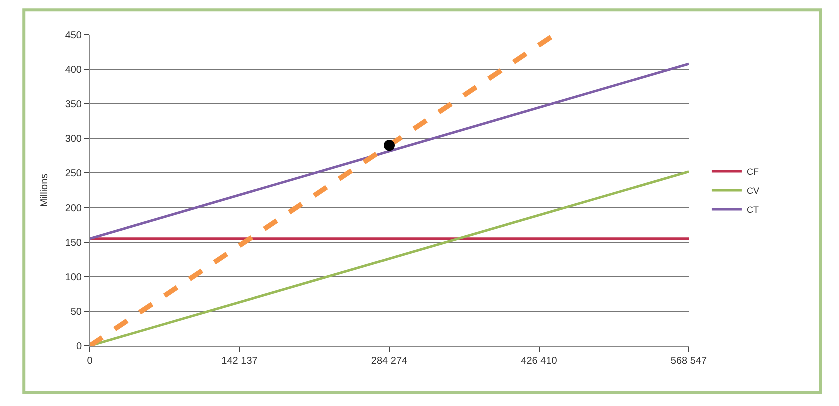 The width and height of the screenshot is (839, 406). Describe the element at coordinates (753, 172) in the screenshot. I see `legend-label: CF` at that location.